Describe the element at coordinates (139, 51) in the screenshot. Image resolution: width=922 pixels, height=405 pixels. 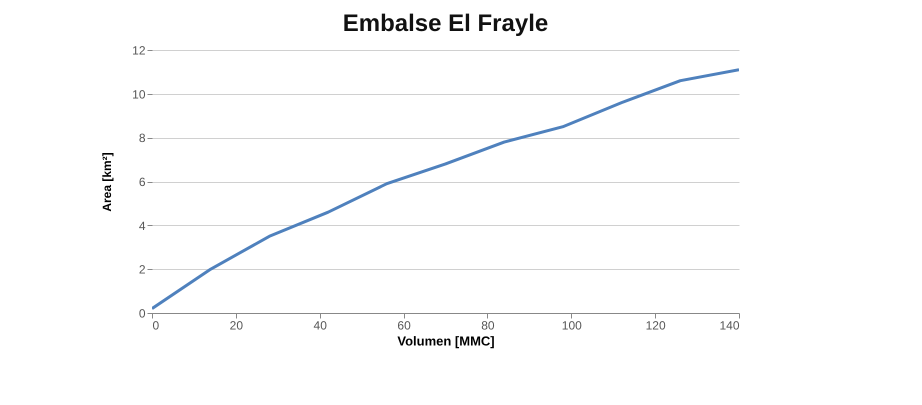
I see `y-tick-label: 12` at that location.